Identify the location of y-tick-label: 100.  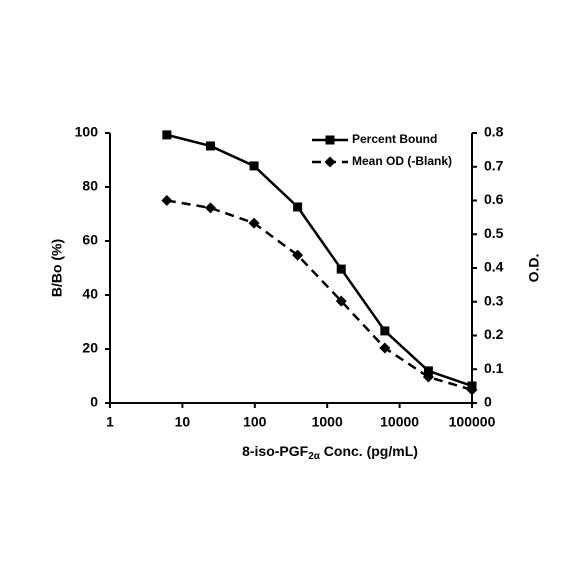
(87, 132).